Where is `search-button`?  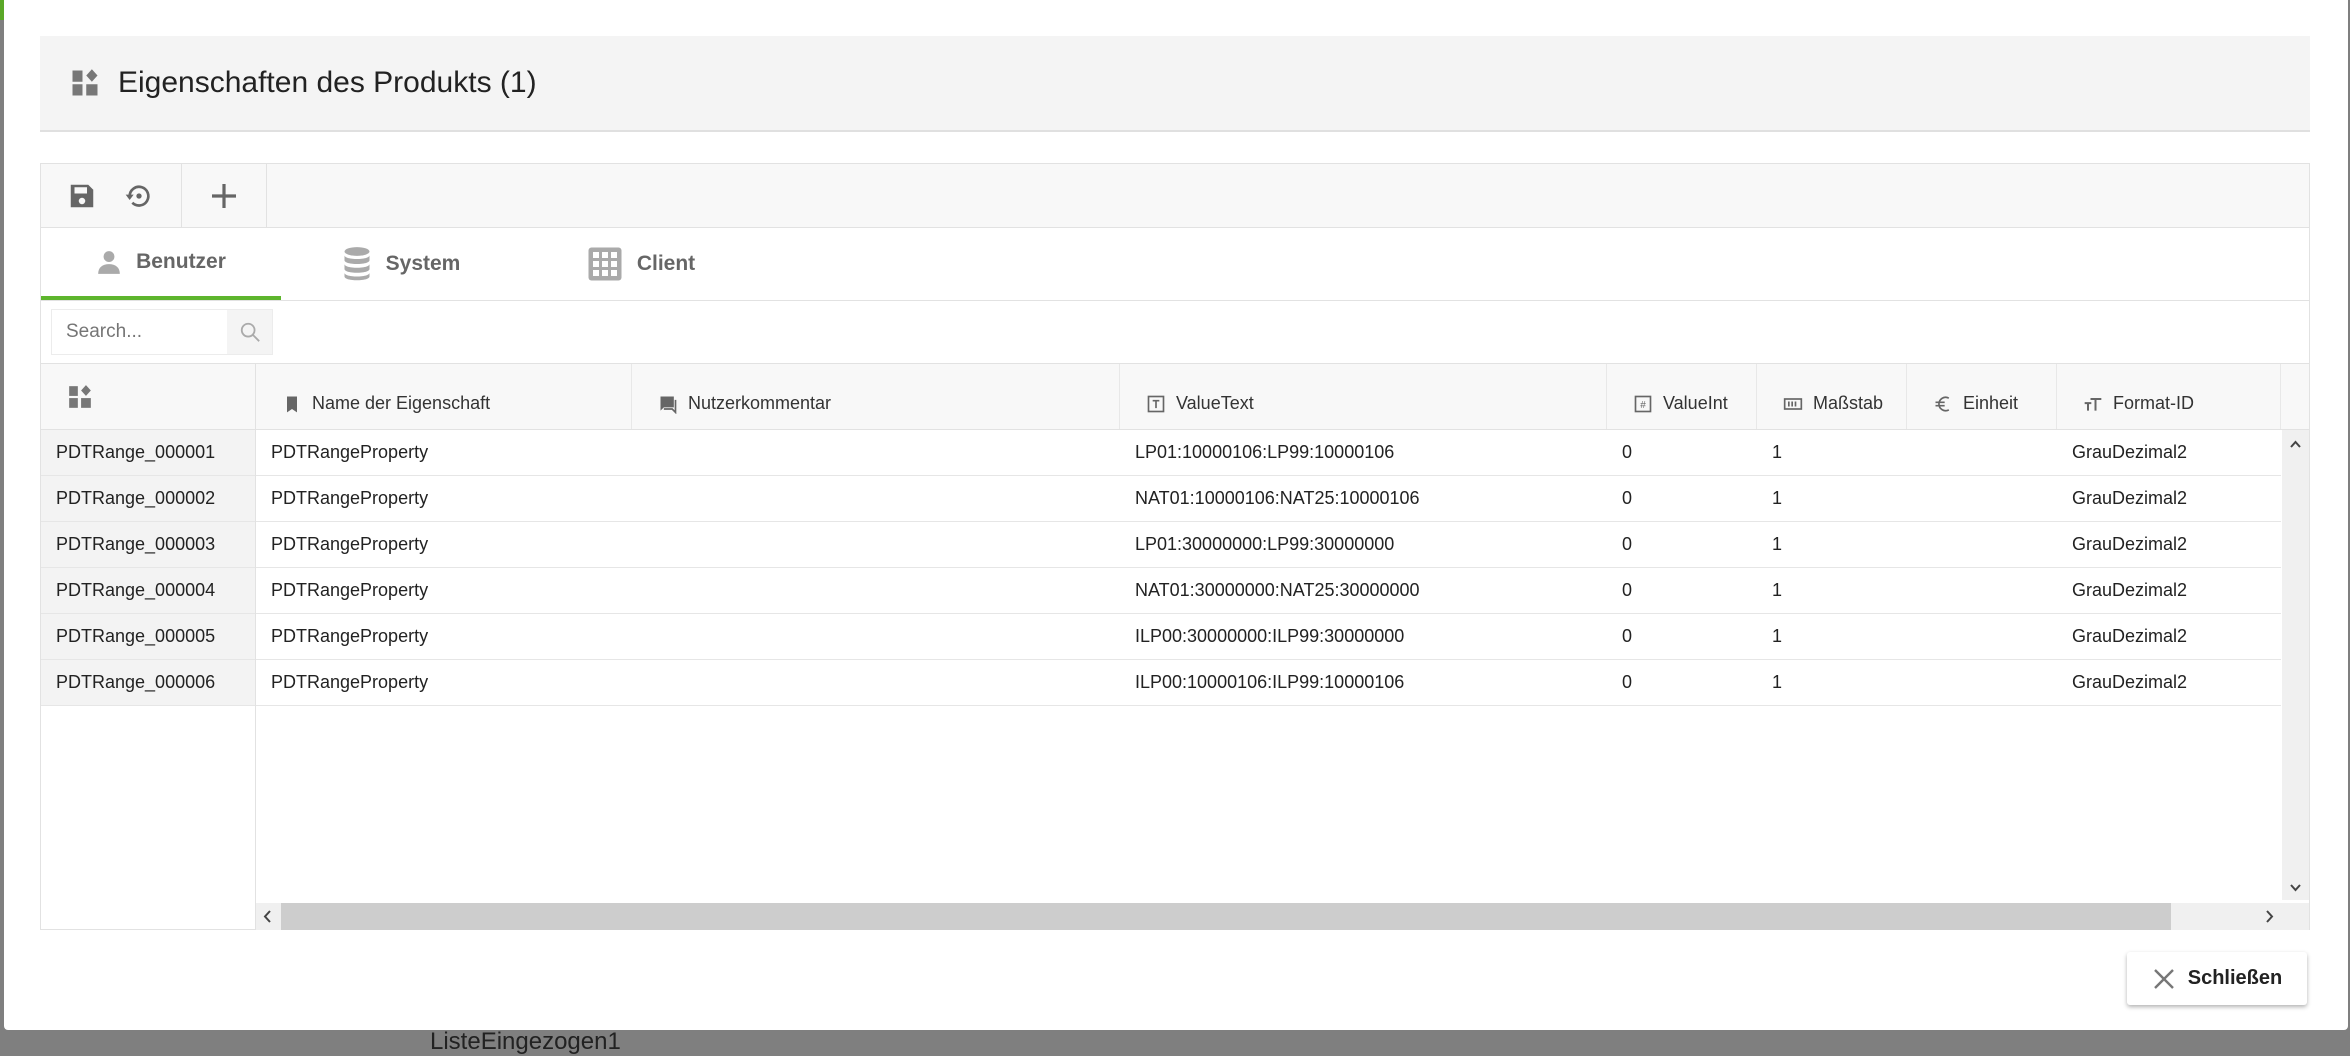 search-button is located at coordinates (249, 332).